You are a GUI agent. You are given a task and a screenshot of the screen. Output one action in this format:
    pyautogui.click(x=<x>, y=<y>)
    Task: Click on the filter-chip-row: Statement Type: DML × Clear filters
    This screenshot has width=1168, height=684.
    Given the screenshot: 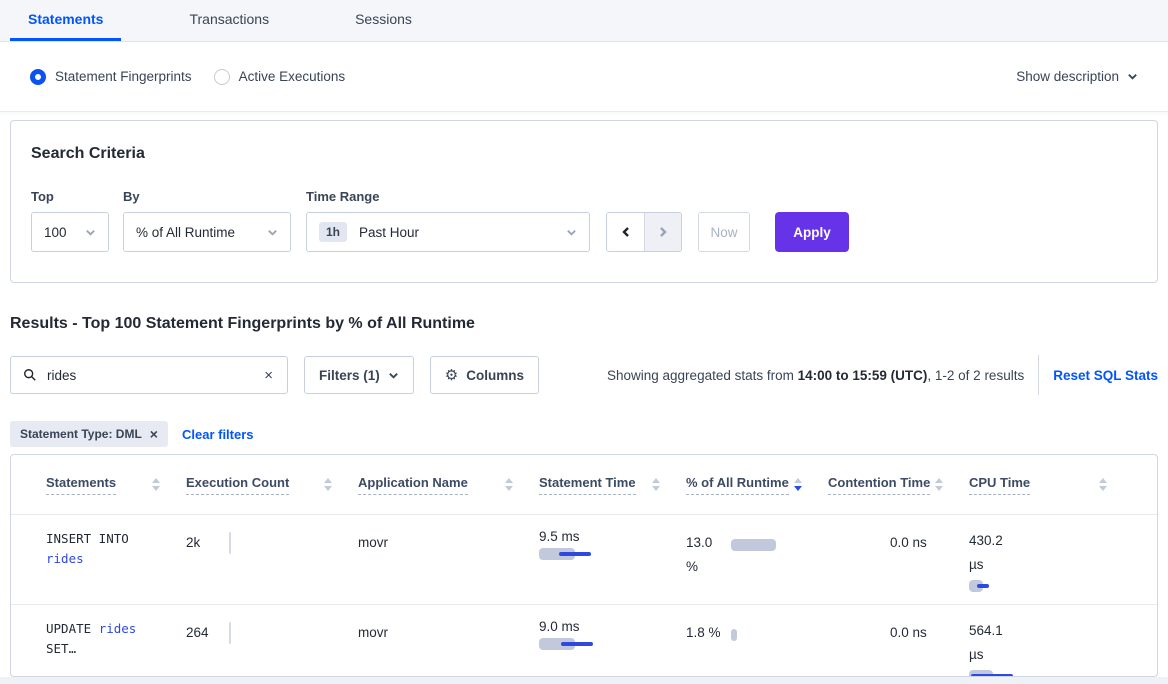 What is the action you would take?
    pyautogui.click(x=584, y=434)
    